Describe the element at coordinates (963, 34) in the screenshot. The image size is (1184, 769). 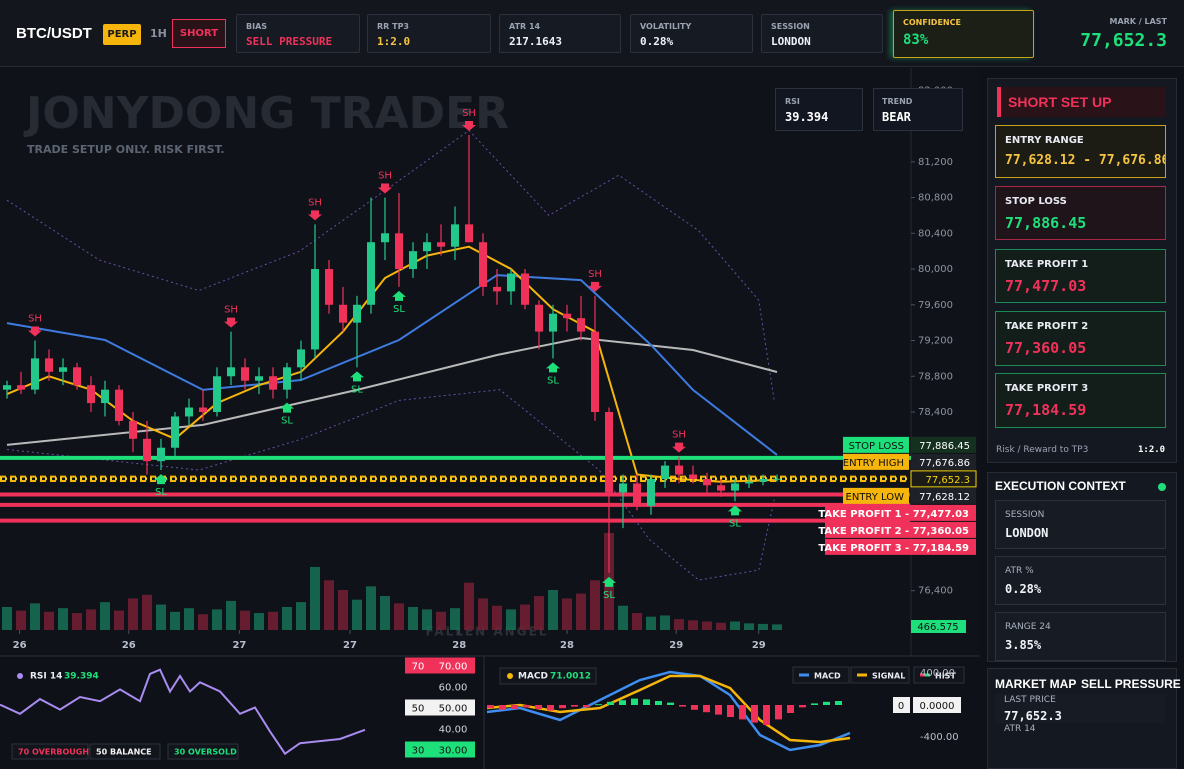
I see `confidence-card: CONFIDENCE 83%` at that location.